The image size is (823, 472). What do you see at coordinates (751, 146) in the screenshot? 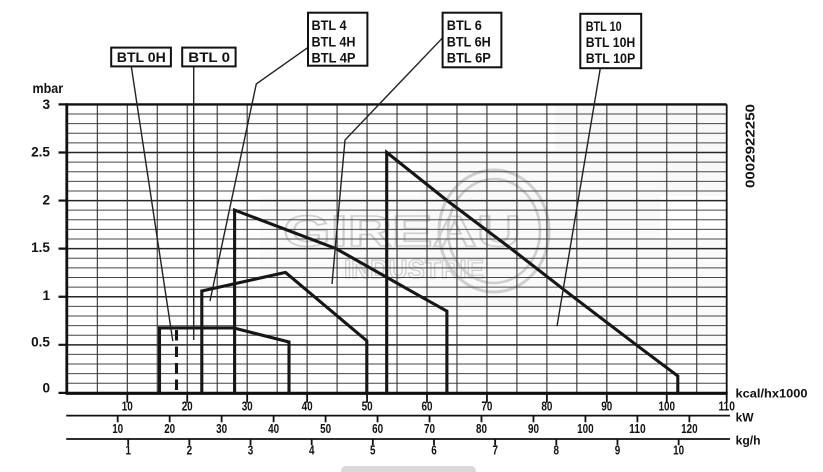
I see `svg-text: 0002922250` at bounding box center [751, 146].